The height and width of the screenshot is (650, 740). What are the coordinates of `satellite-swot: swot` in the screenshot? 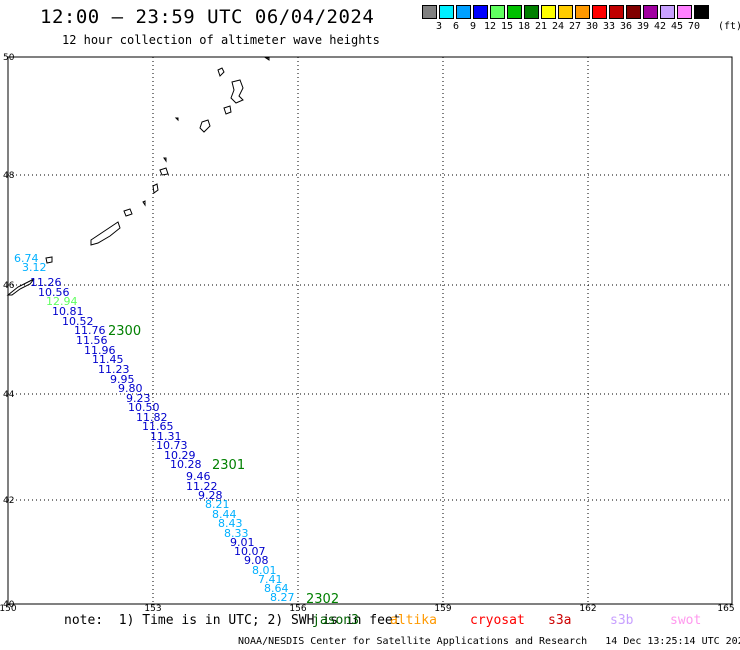 It's located at (686, 620).